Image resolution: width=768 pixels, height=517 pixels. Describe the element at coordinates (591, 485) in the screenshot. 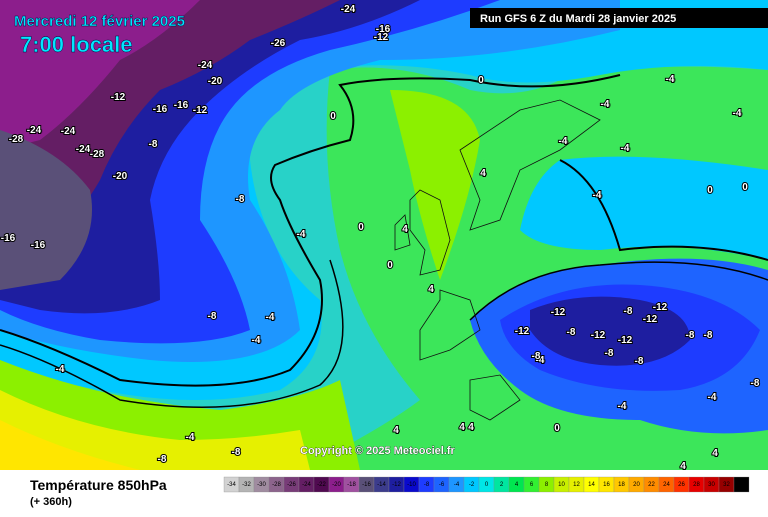

I see `scale-label: 14` at that location.